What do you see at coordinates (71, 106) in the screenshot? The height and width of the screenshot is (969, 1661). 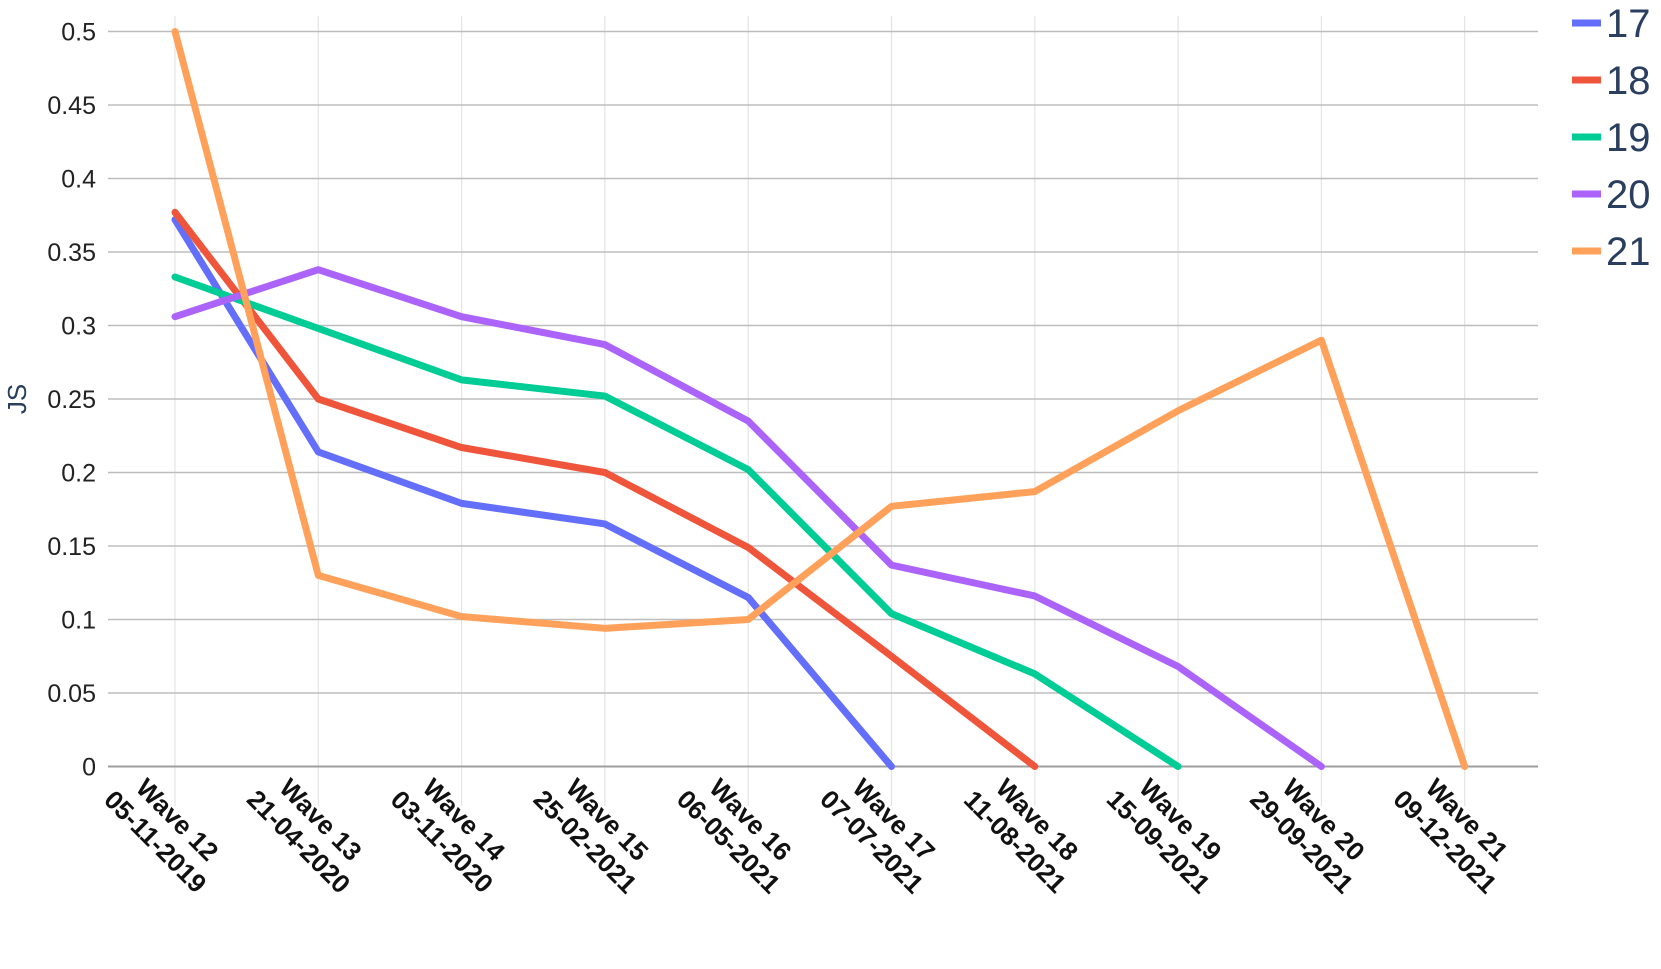 I see `y-tick-label: 0.45` at bounding box center [71, 106].